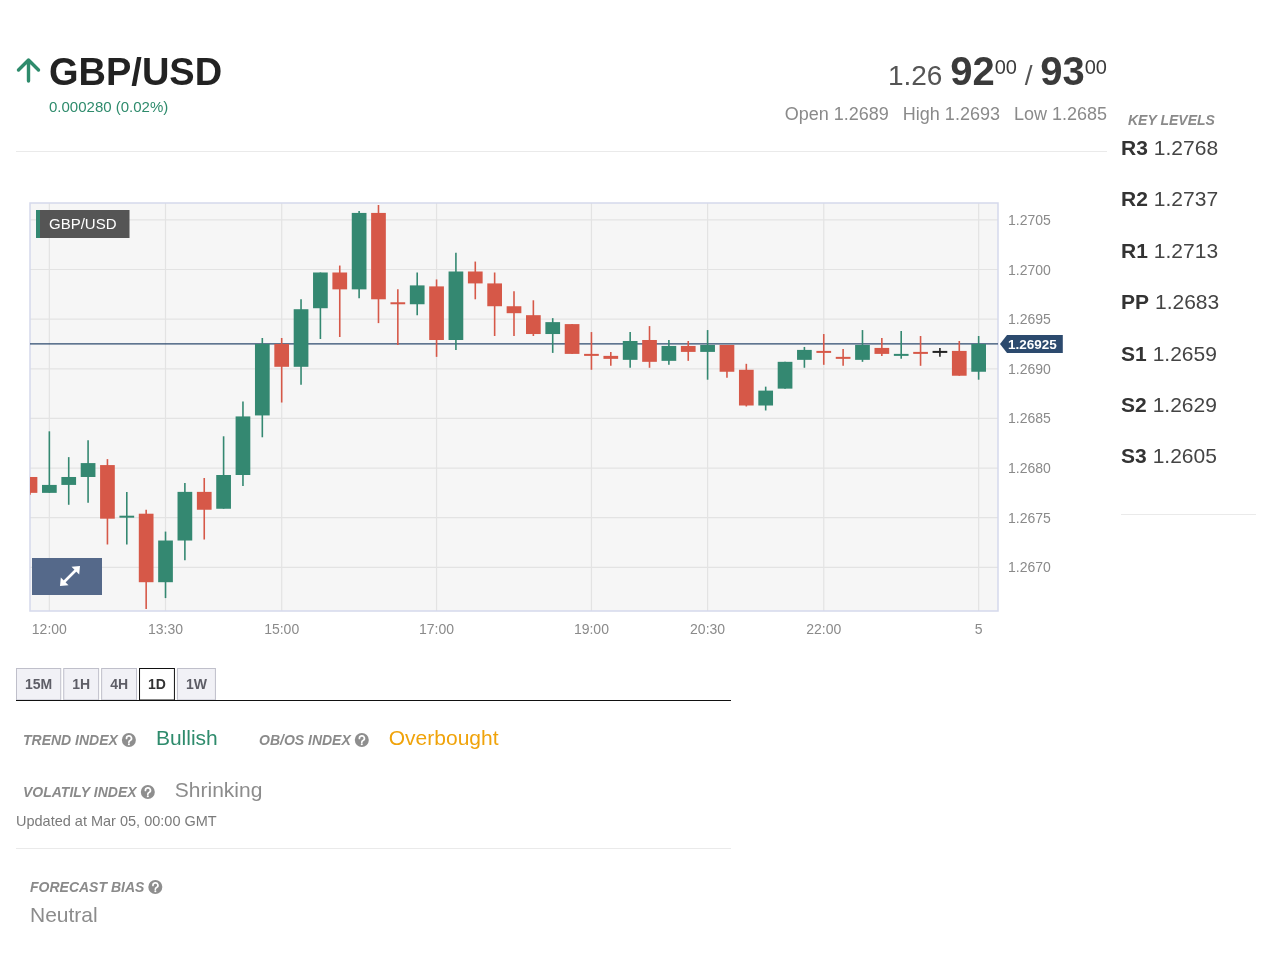 The width and height of the screenshot is (1261, 979). What do you see at coordinates (1134, 456) in the screenshot?
I see `category-label: S3` at bounding box center [1134, 456].